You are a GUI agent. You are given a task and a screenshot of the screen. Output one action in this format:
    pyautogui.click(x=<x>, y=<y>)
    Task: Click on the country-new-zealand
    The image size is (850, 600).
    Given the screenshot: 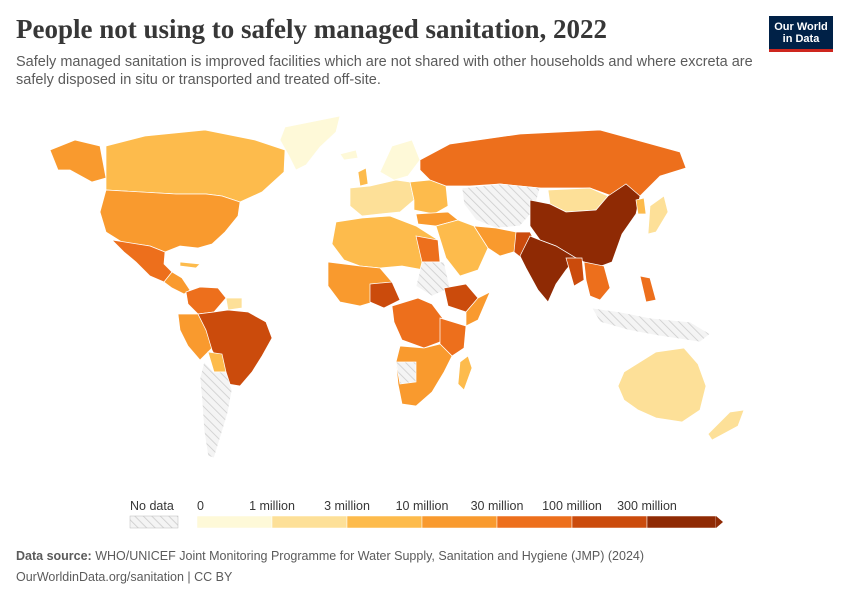 What is the action you would take?
    pyautogui.click(x=726, y=425)
    